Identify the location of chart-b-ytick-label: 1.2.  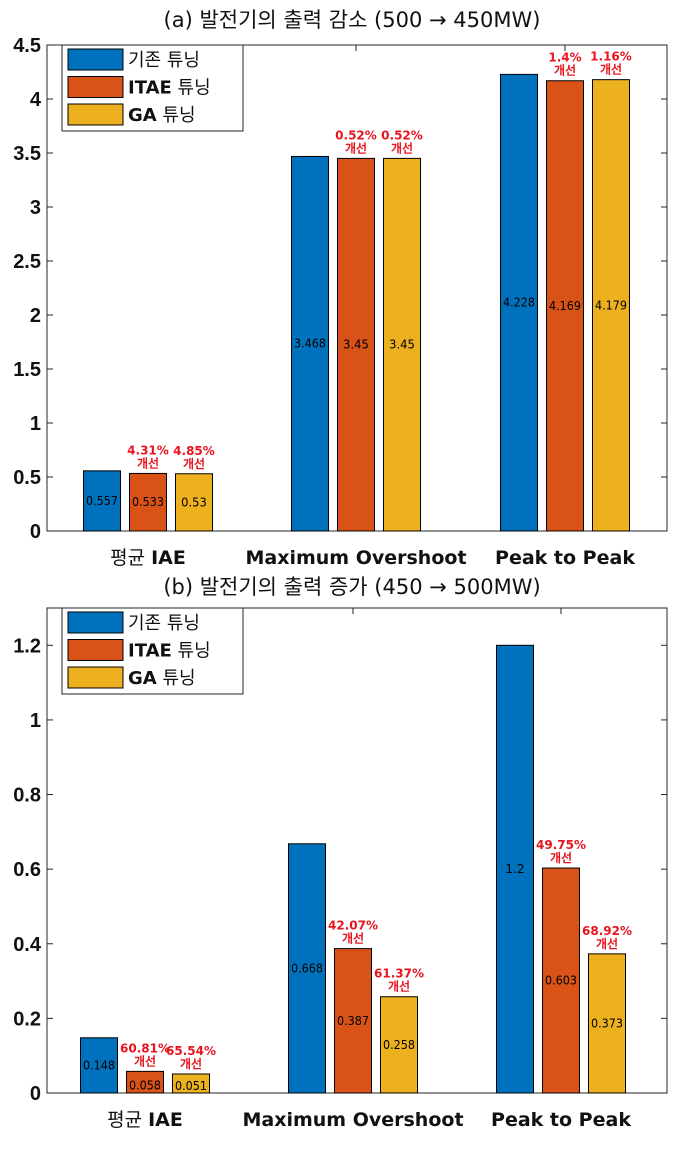
(27, 646).